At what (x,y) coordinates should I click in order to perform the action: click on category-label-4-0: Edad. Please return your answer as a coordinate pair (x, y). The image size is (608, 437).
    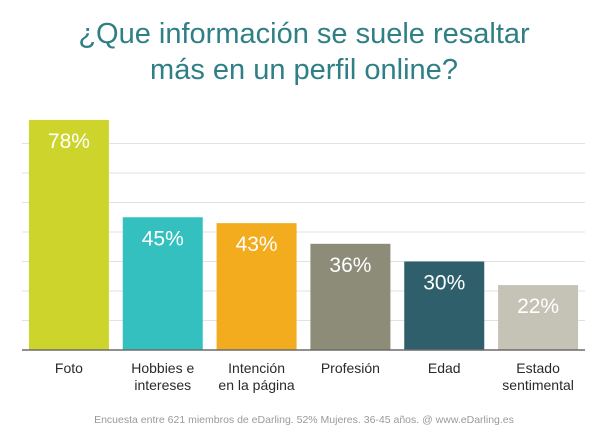
    Looking at the image, I should click on (444, 368).